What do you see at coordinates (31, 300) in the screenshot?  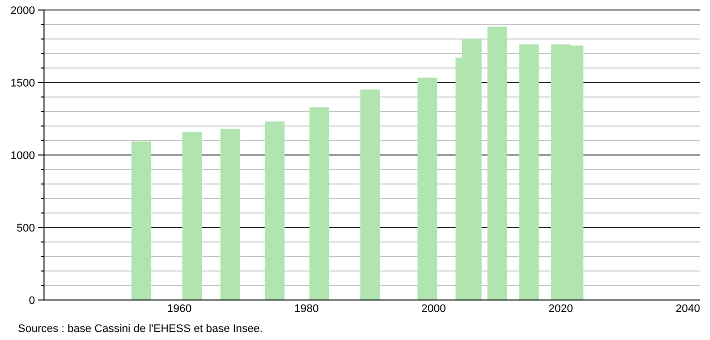 I see `y-tick-label: 0` at bounding box center [31, 300].